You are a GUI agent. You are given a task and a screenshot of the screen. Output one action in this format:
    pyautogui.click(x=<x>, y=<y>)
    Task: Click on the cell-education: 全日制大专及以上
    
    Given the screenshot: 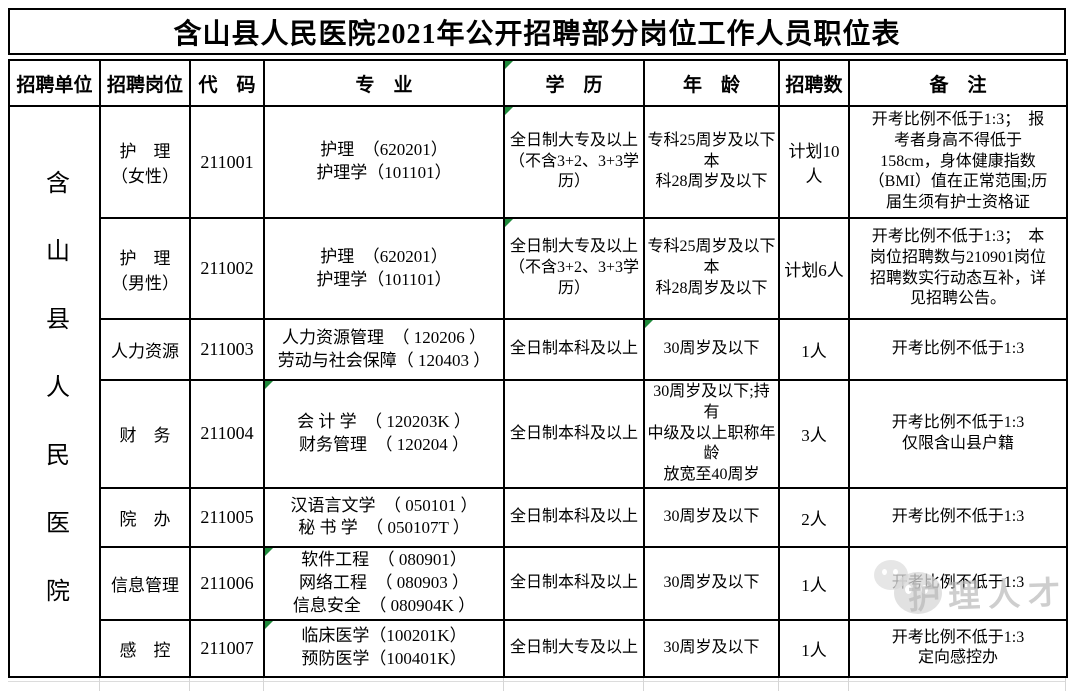 What is the action you would take?
    pyautogui.click(x=574, y=648)
    